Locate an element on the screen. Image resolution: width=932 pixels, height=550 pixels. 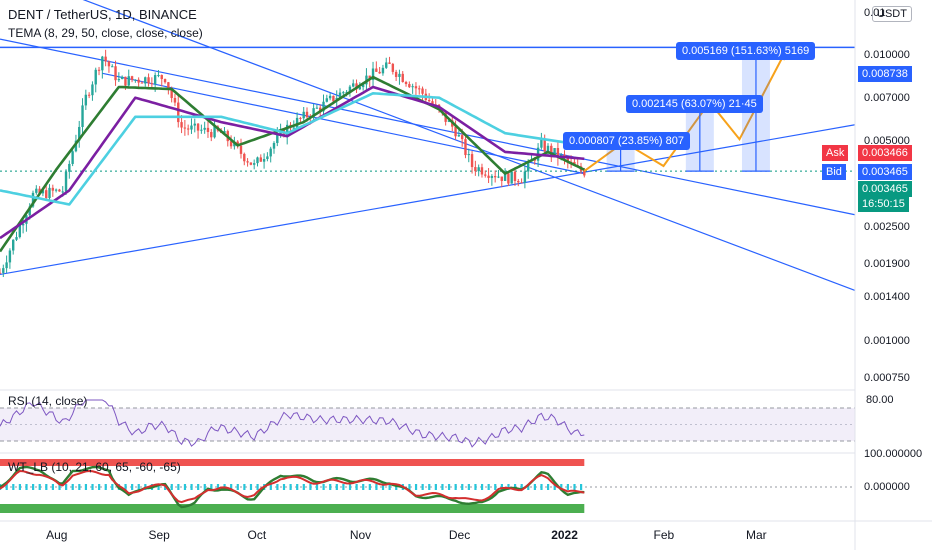
wt-overbought-band is located at coordinates (292, 462).